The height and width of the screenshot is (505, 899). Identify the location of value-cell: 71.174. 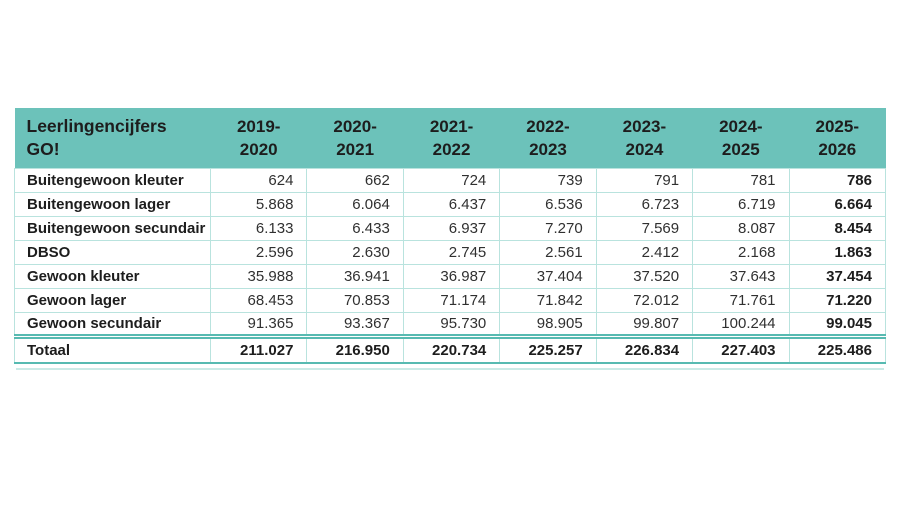
(451, 300).